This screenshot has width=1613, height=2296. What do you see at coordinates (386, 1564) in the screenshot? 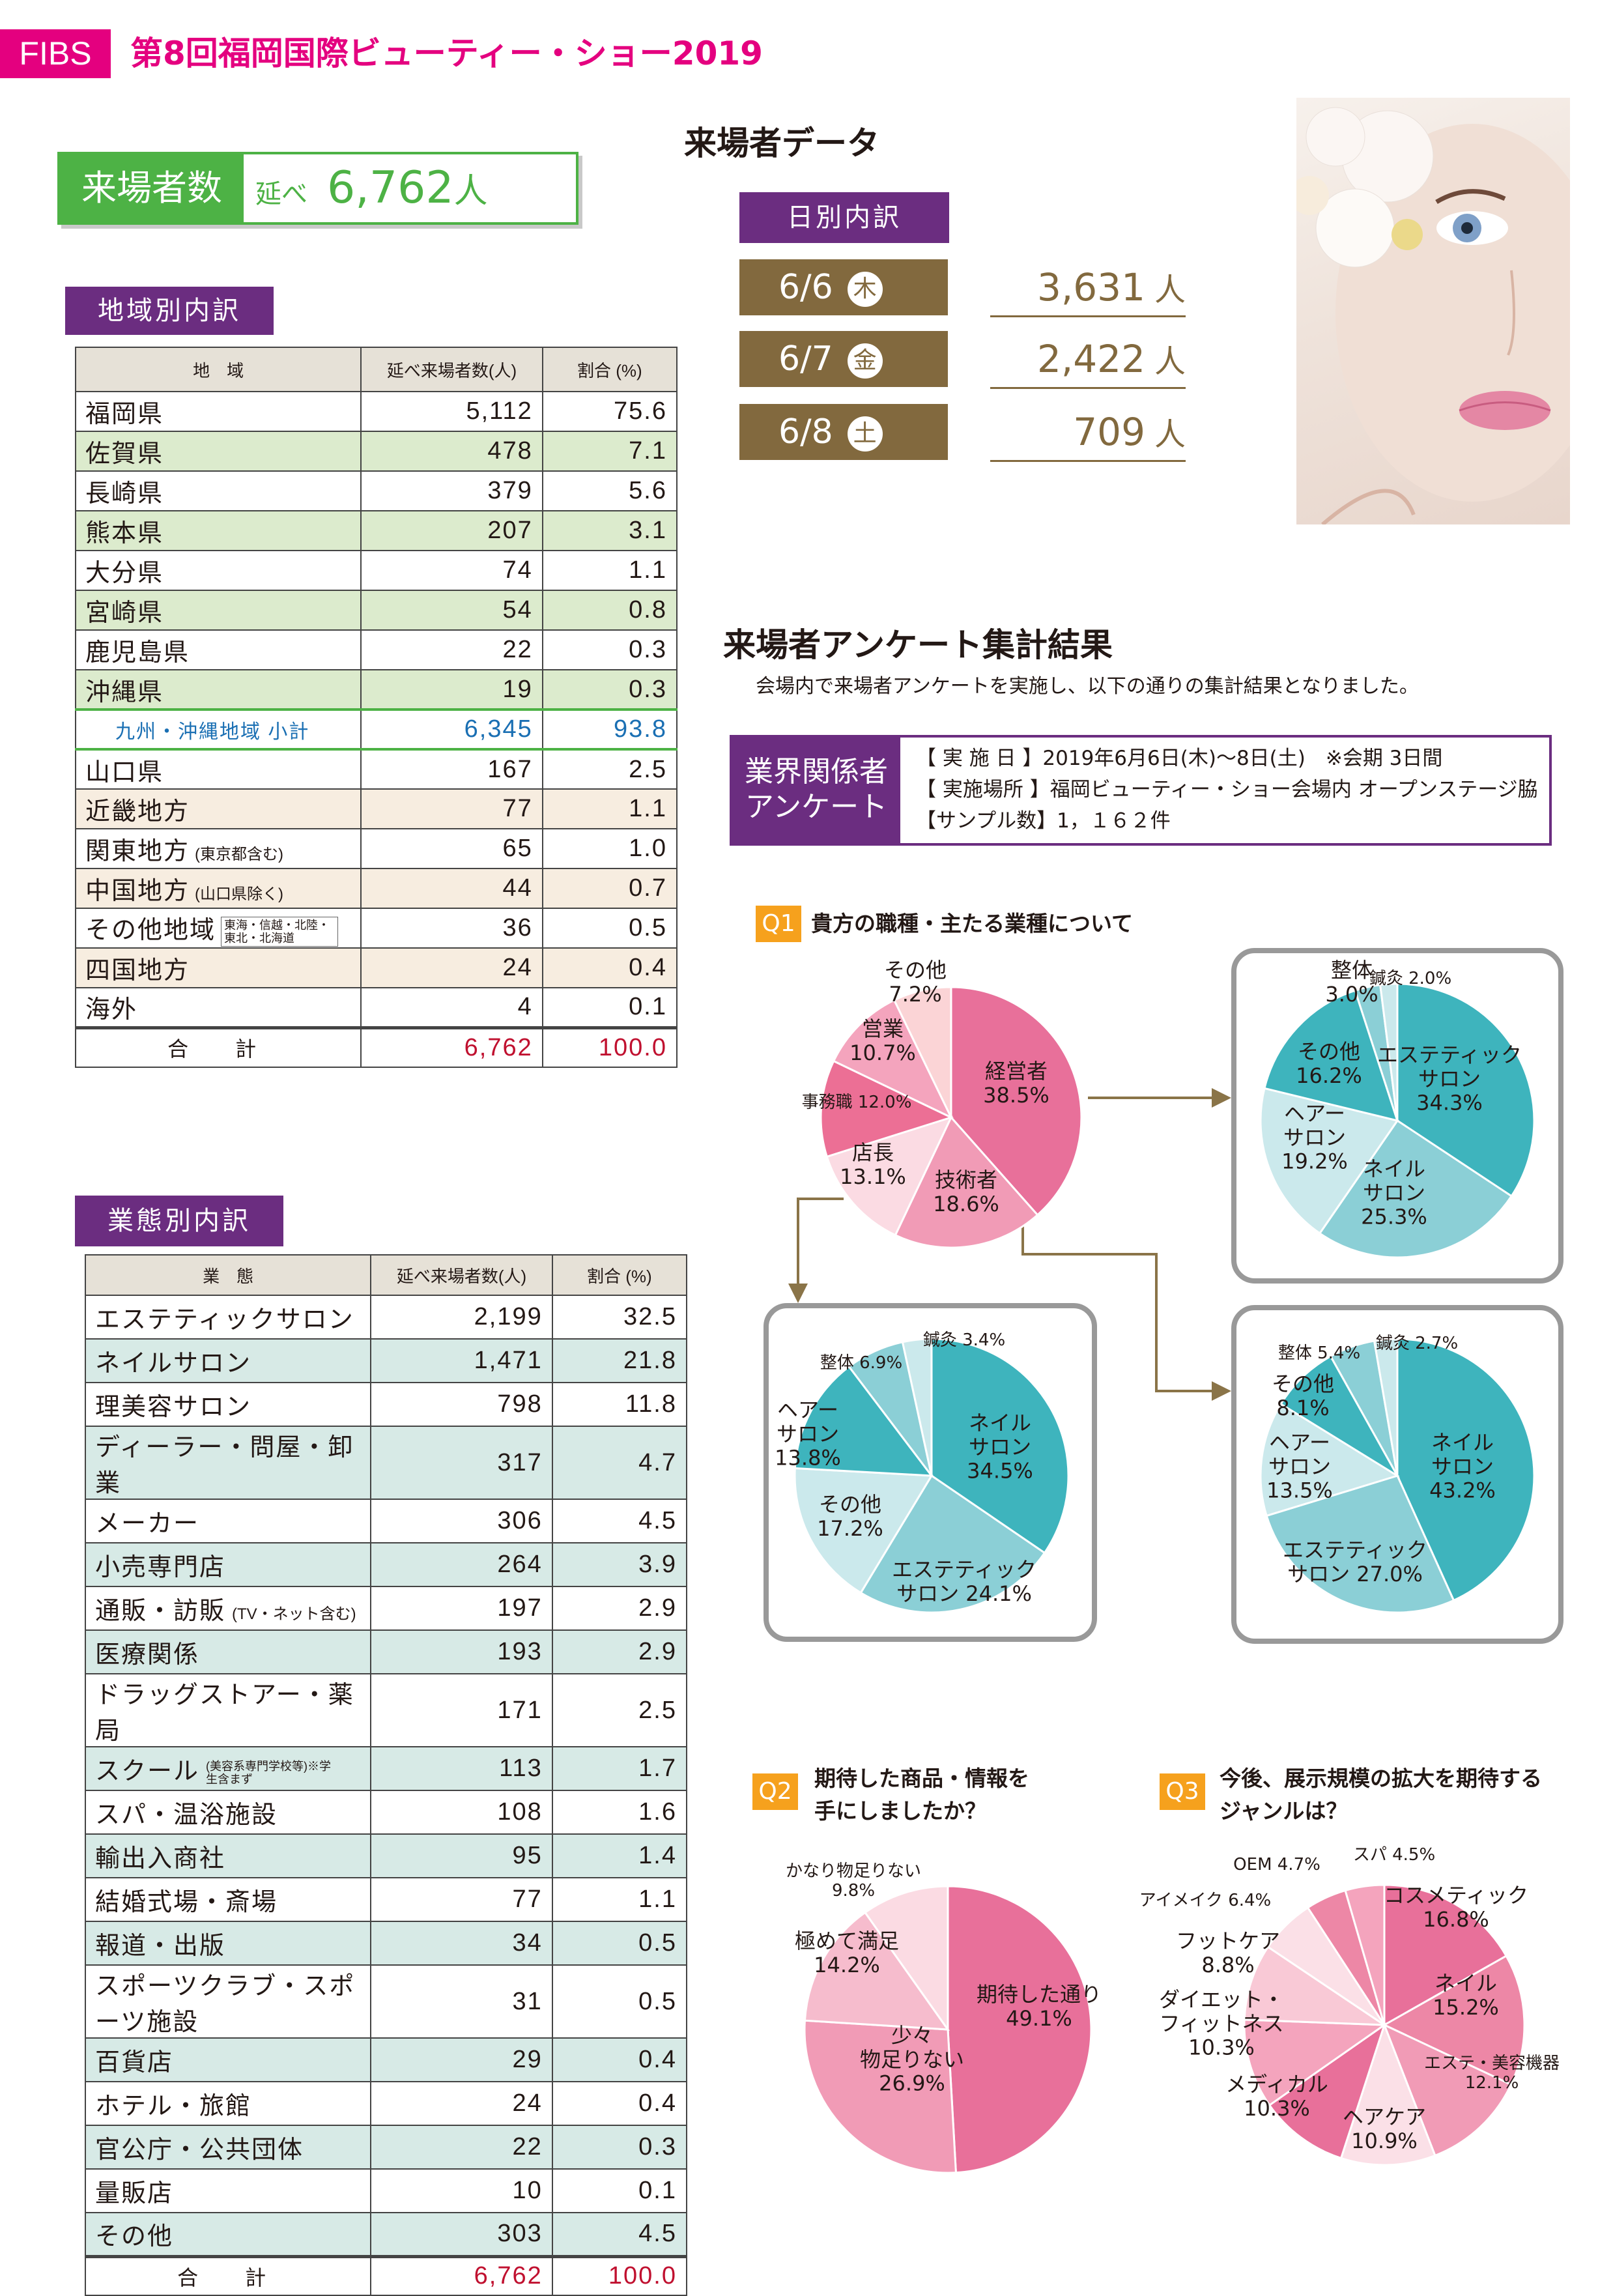
I see `table-row: 小売専門店 264 3.9` at bounding box center [386, 1564].